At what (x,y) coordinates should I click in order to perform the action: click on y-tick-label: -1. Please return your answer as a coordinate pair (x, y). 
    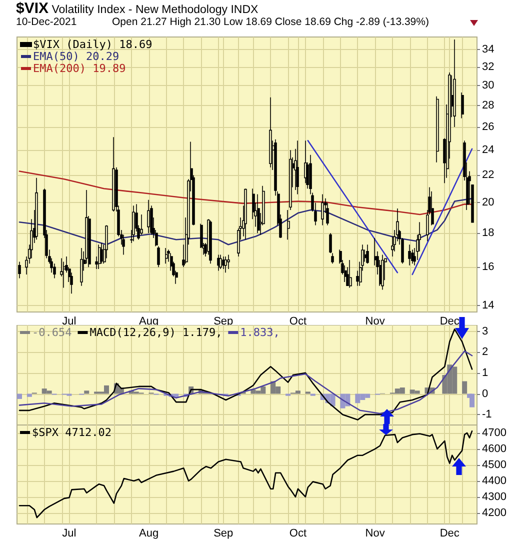
    Looking at the image, I should click on (487, 414).